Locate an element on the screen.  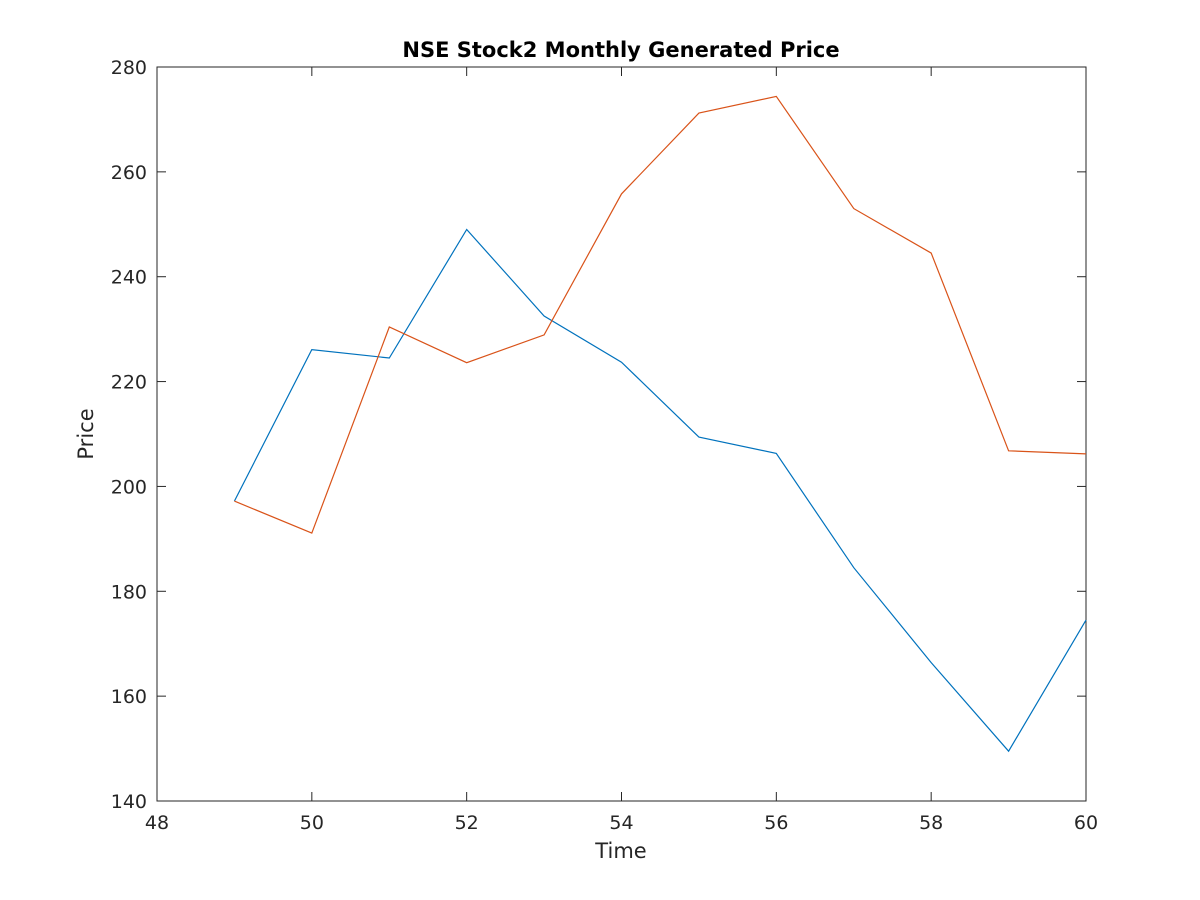
x-tick-label: 58 is located at coordinates (931, 823).